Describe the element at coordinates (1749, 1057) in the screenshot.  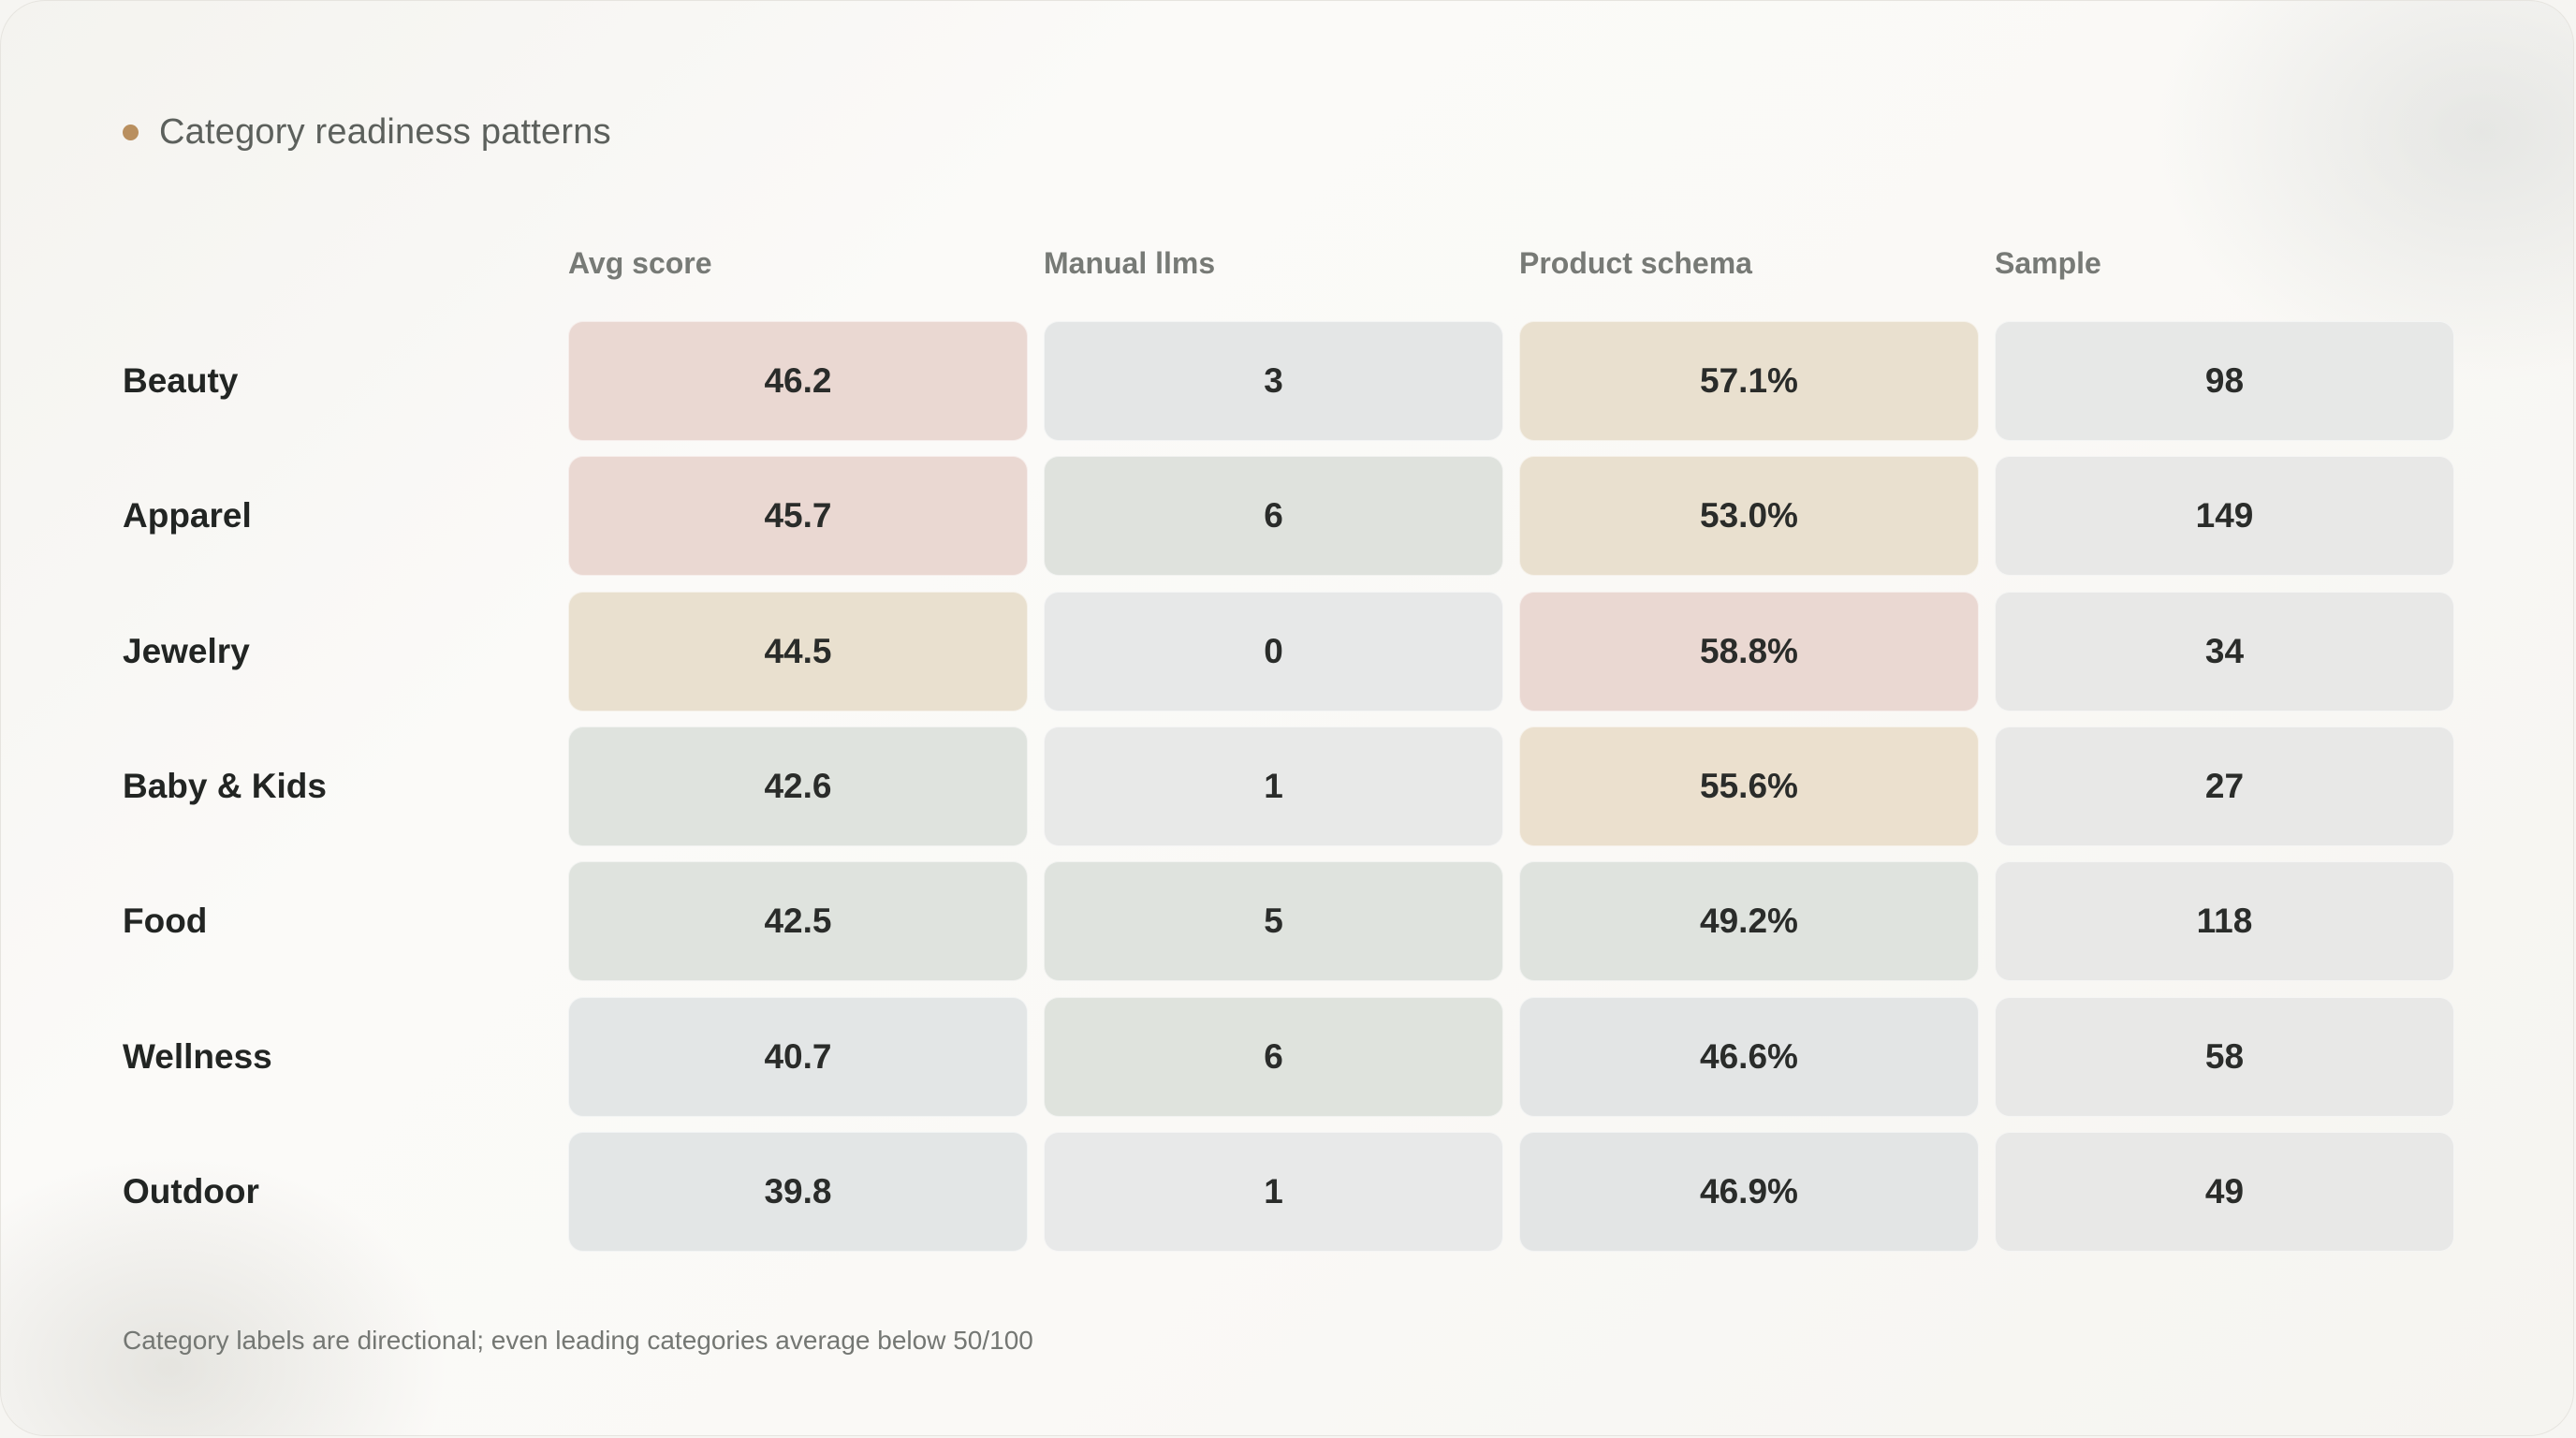
I see `product-schema-cell: 46.6%` at that location.